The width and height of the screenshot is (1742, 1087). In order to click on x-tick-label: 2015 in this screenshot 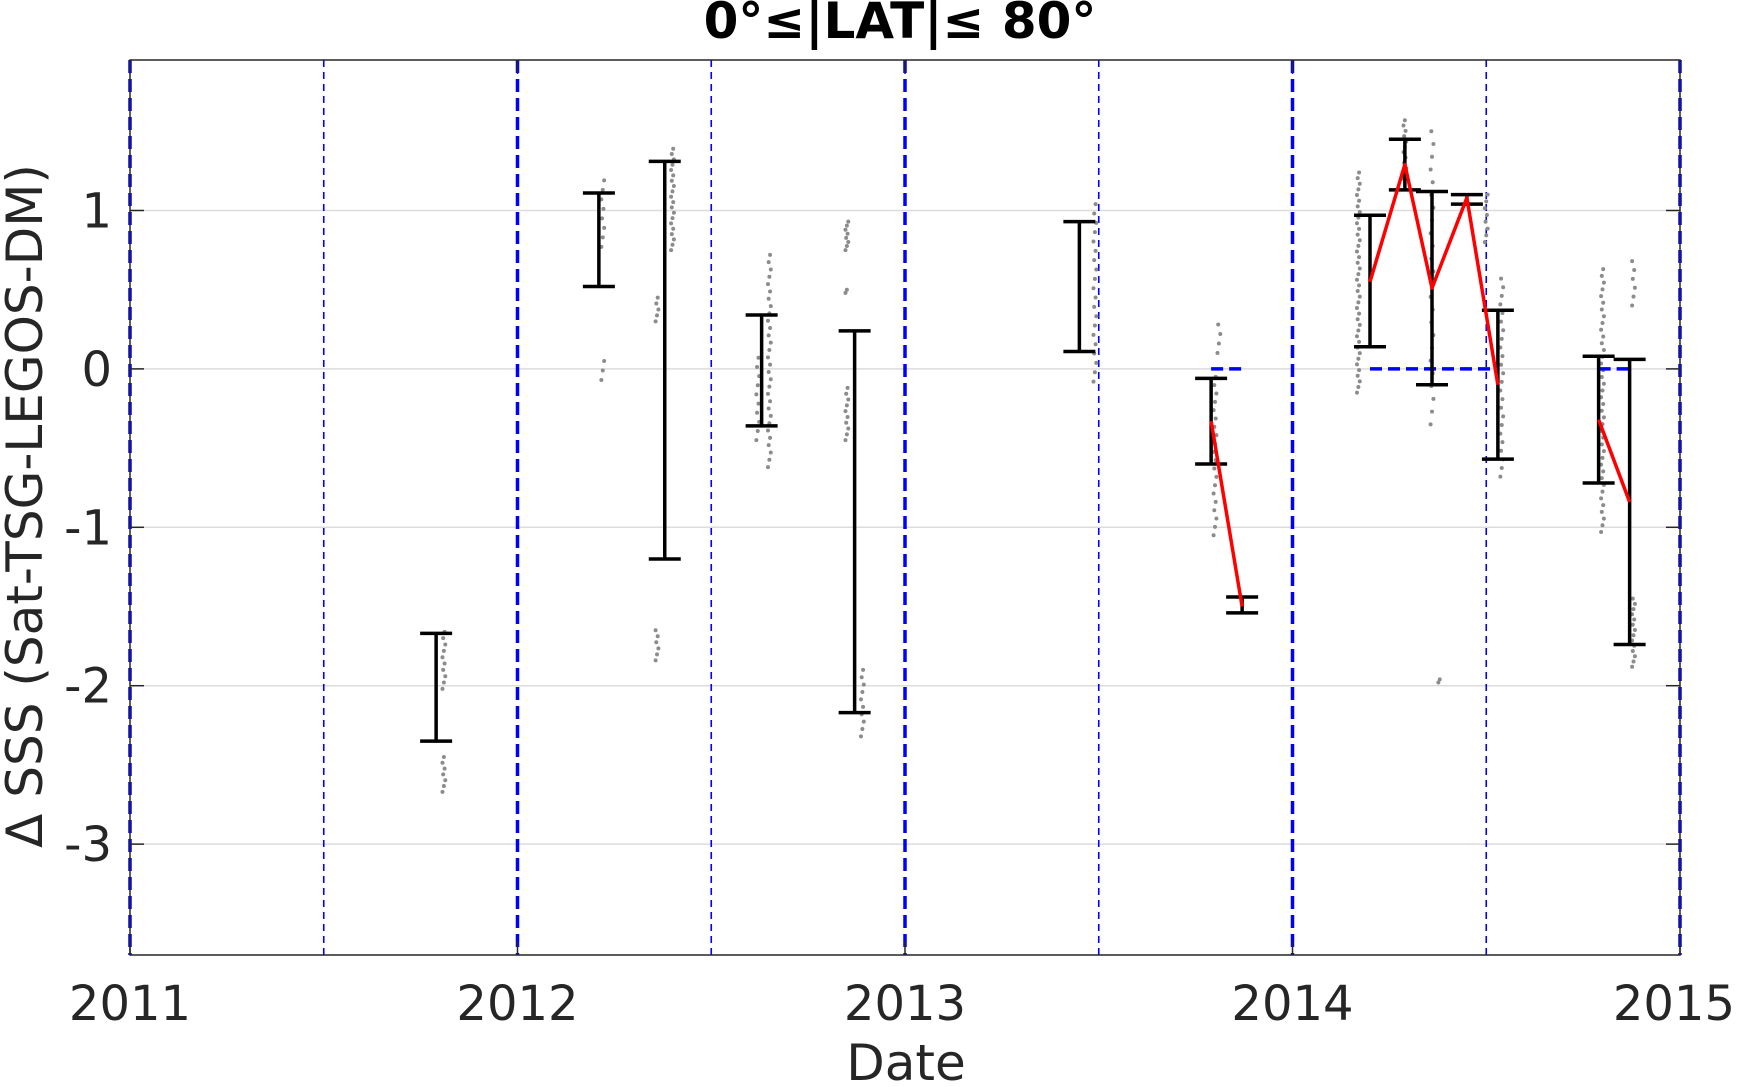, I will do `click(1674, 1004)`.